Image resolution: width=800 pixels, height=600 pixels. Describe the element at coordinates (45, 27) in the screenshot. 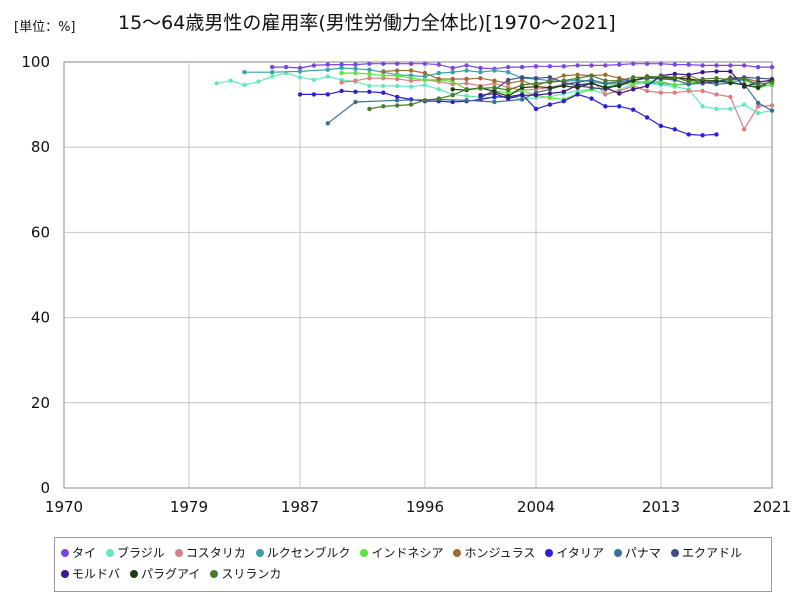

I see `unit-label: [単位：%]` at that location.